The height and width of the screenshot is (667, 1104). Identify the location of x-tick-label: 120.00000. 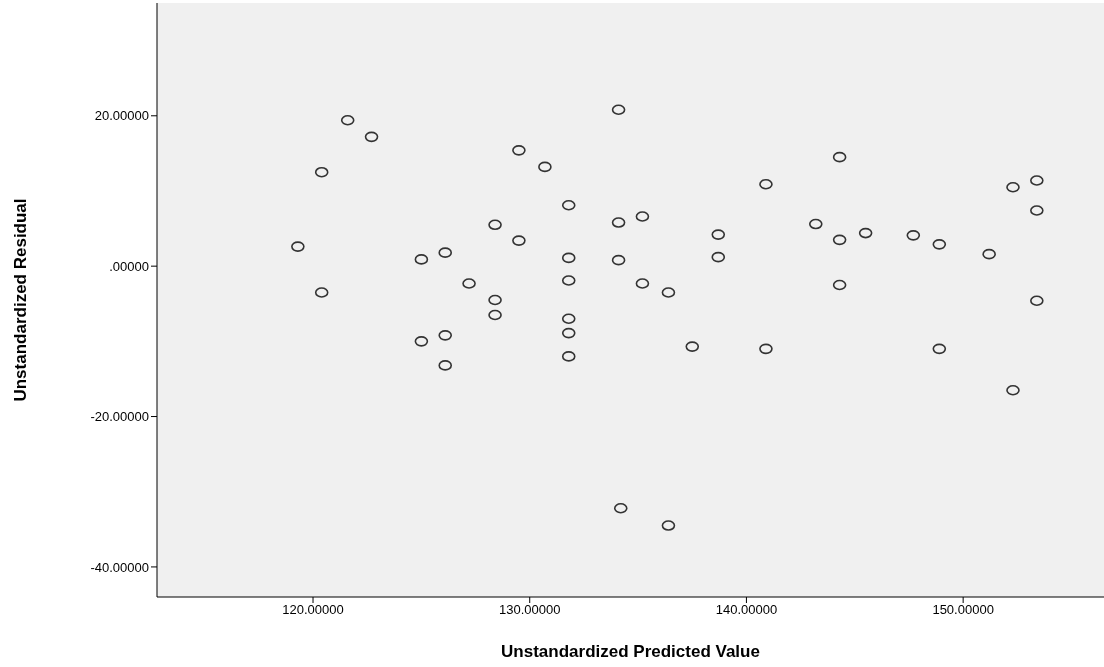
(313, 610).